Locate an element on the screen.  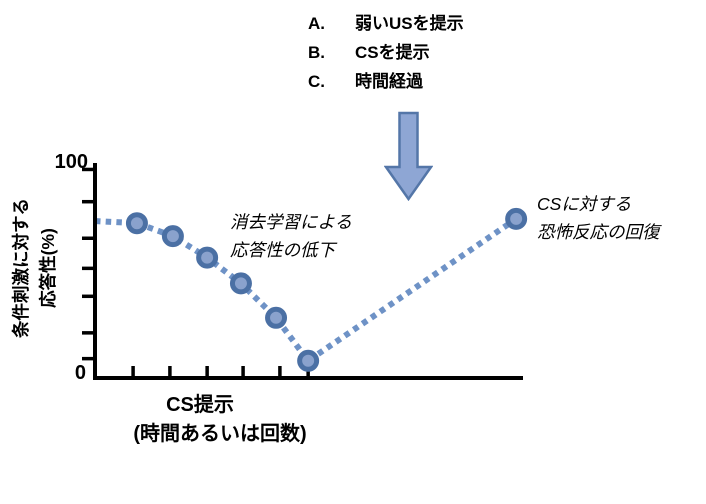
list-item-label: A. is located at coordinates (316, 23).